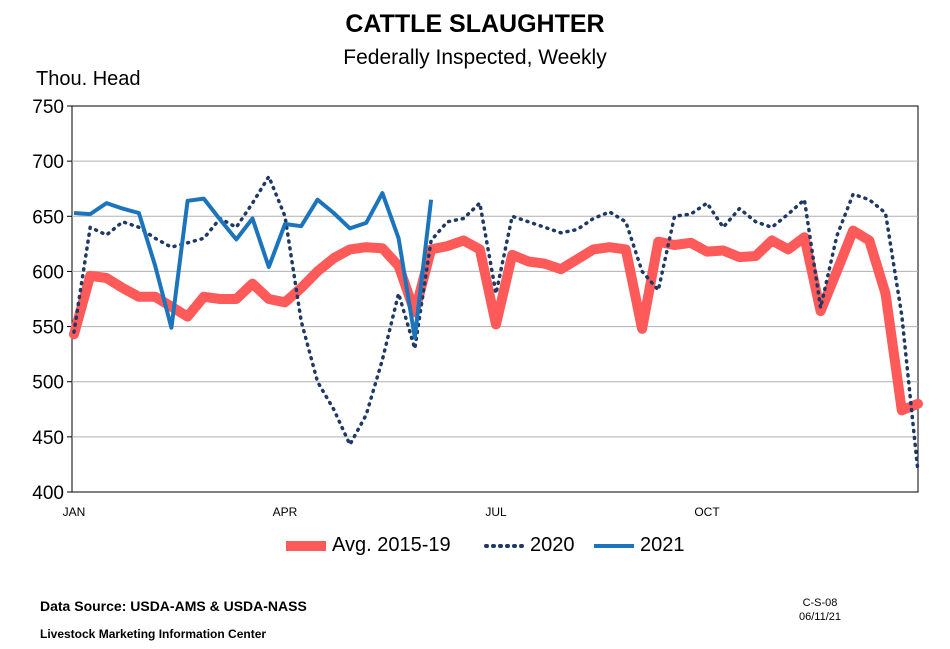  What do you see at coordinates (475, 24) in the screenshot?
I see `chart-title: CATTLE SLAUGHTER` at bounding box center [475, 24].